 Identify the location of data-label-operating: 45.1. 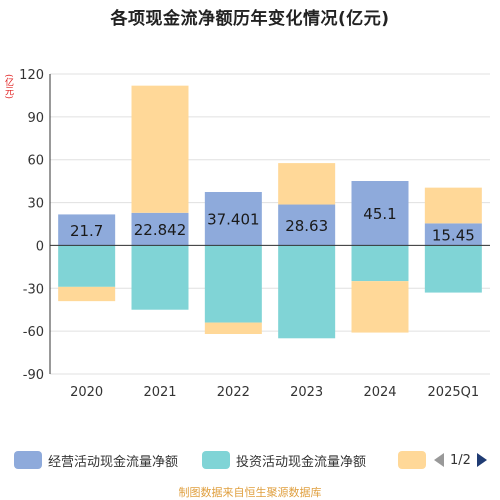
(379, 214).